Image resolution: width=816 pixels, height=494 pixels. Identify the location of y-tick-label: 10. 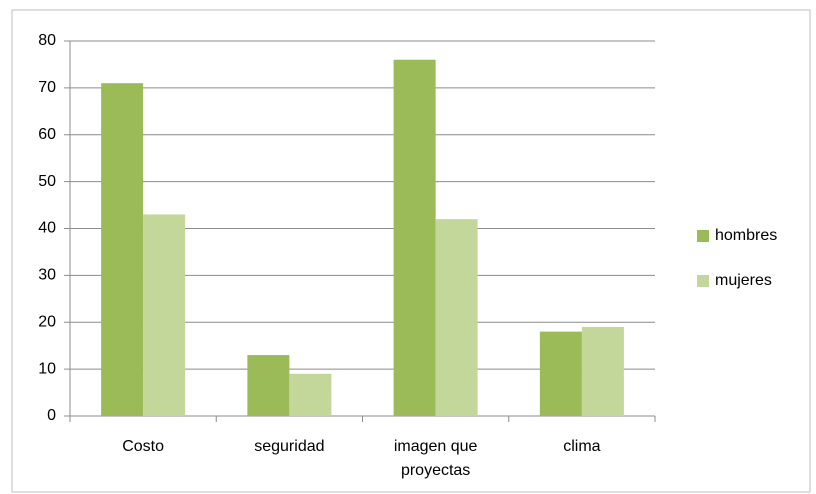
(47, 368).